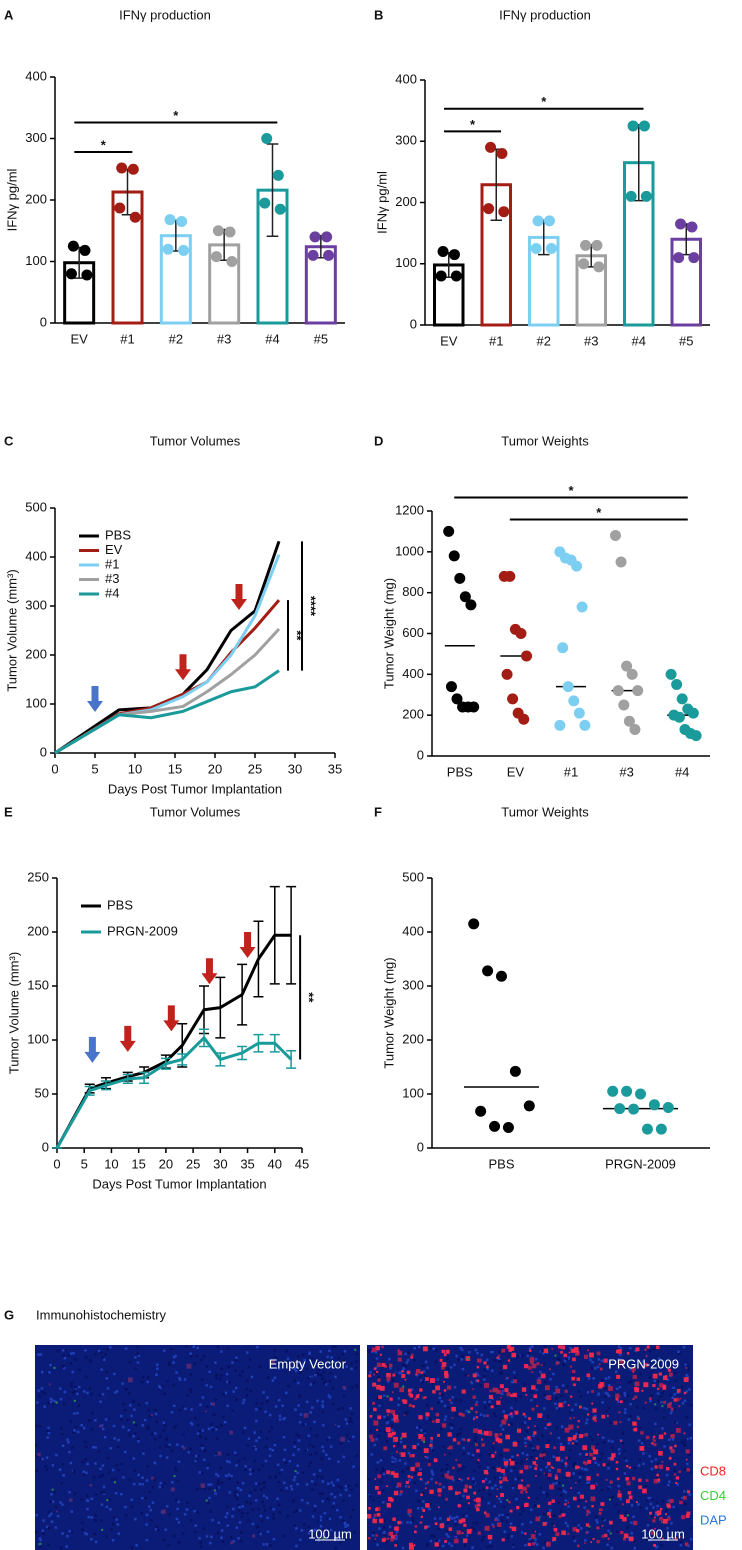 The image size is (742, 1550). I want to click on y-tick-label: 150, so click(38, 984).